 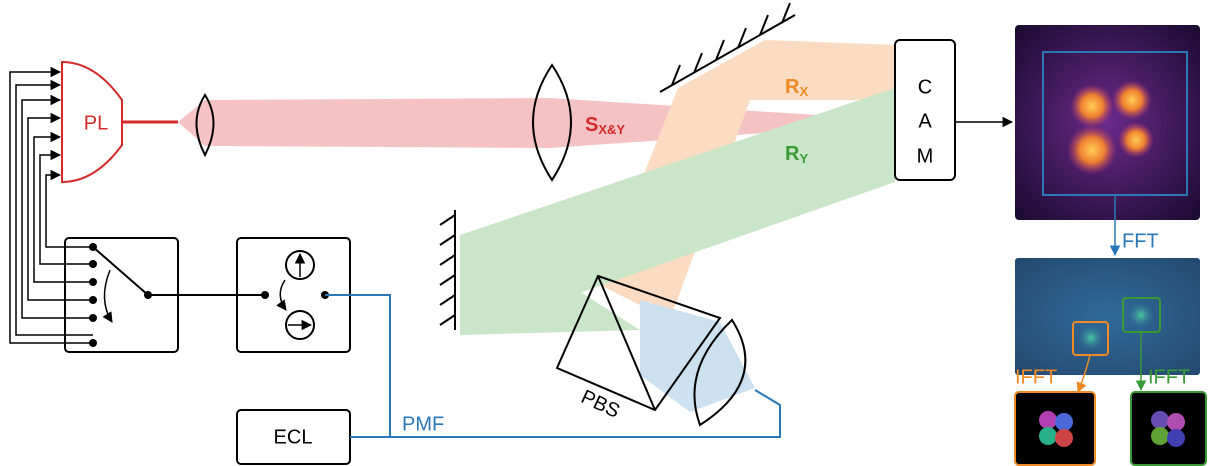 I want to click on ref-y-beam, so click(x=550, y=285).